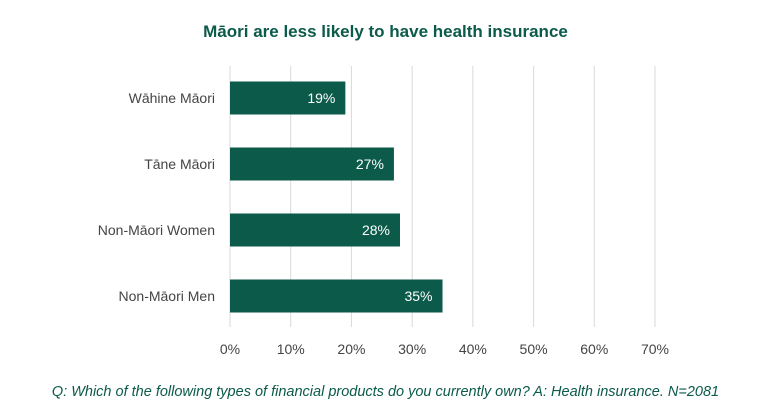 The height and width of the screenshot is (409, 771). What do you see at coordinates (179, 164) in the screenshot?
I see `category-label: Tāne Māori` at bounding box center [179, 164].